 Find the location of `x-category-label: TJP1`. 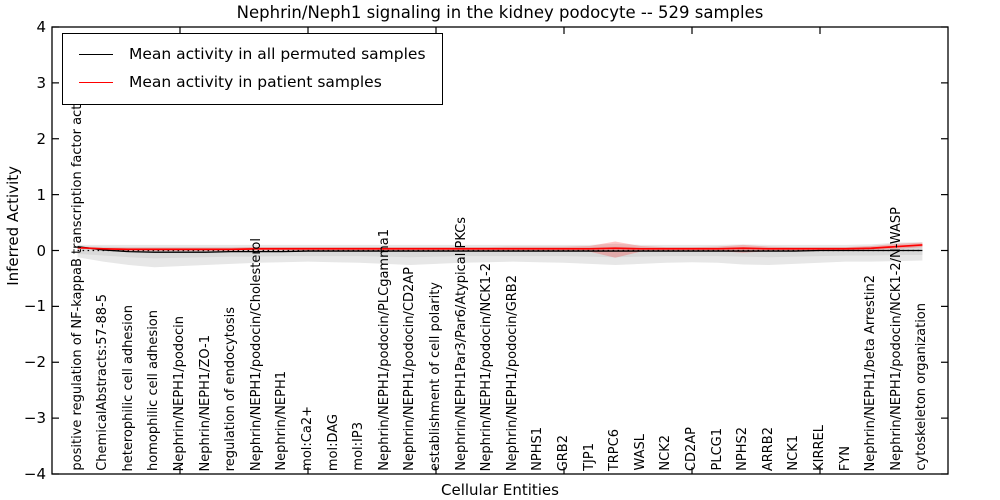

x-category-label: TJP1 is located at coordinates (589, 457).